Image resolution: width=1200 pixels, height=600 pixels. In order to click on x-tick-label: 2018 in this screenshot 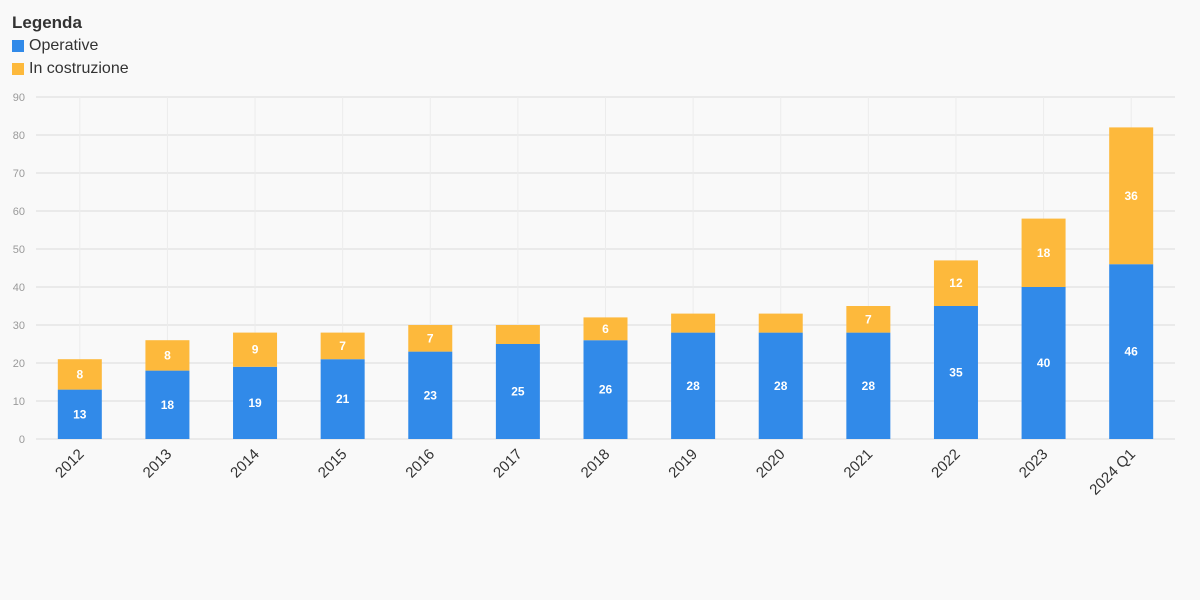, I will do `click(596, 464)`.